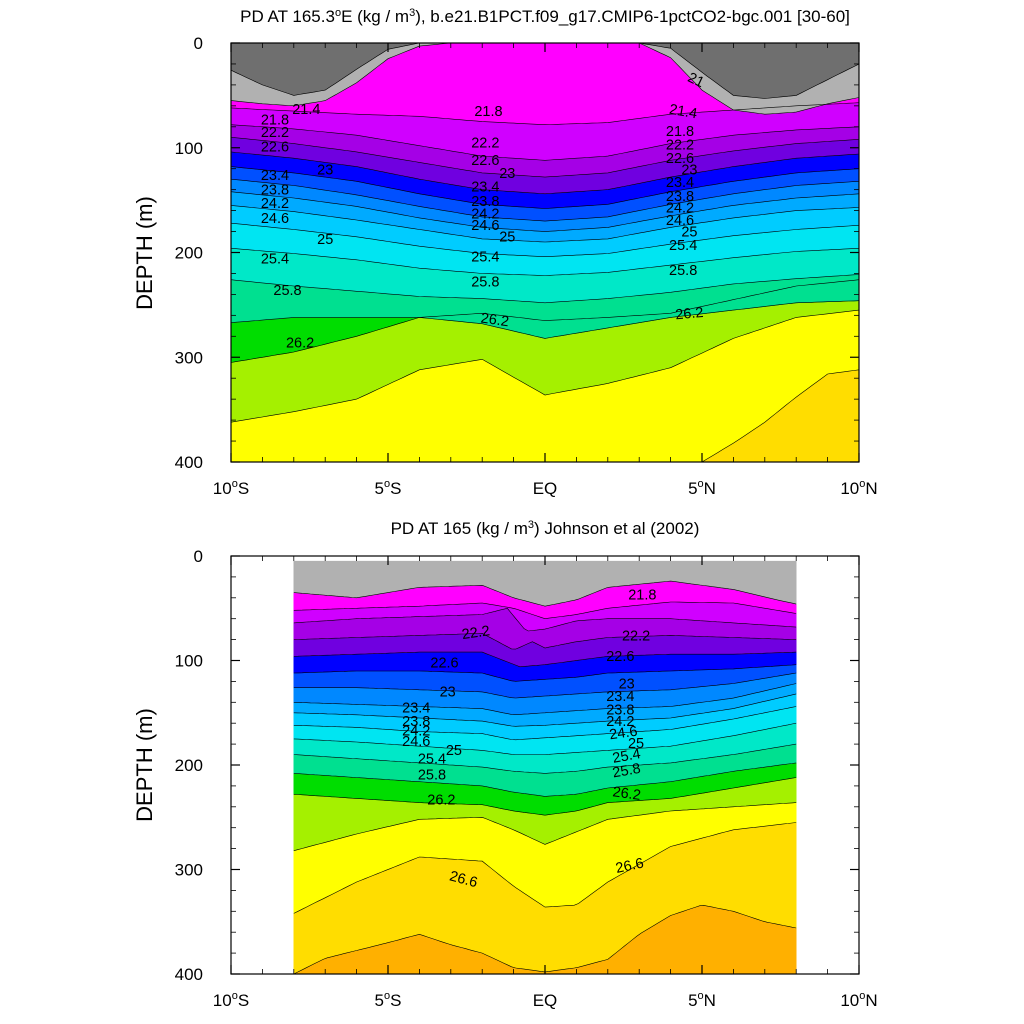 Image resolution: width=1024 pixels, height=1024 pixels. Describe the element at coordinates (683, 112) in the screenshot. I see `contour-label: 21.4` at that location.